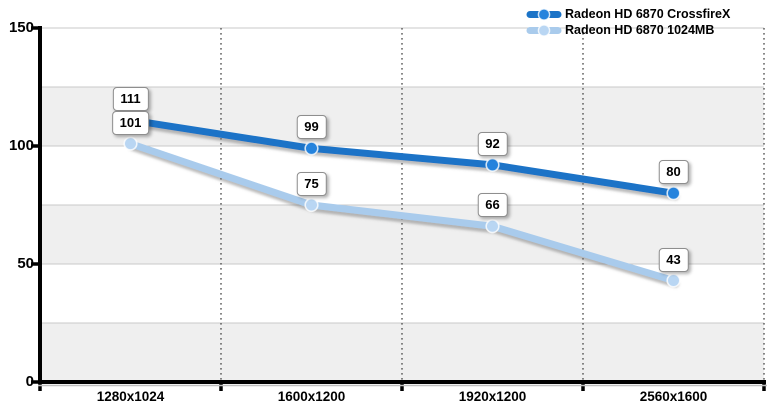  I want to click on legend-label: Radeon HD 6870 CrossfireX, so click(648, 14).